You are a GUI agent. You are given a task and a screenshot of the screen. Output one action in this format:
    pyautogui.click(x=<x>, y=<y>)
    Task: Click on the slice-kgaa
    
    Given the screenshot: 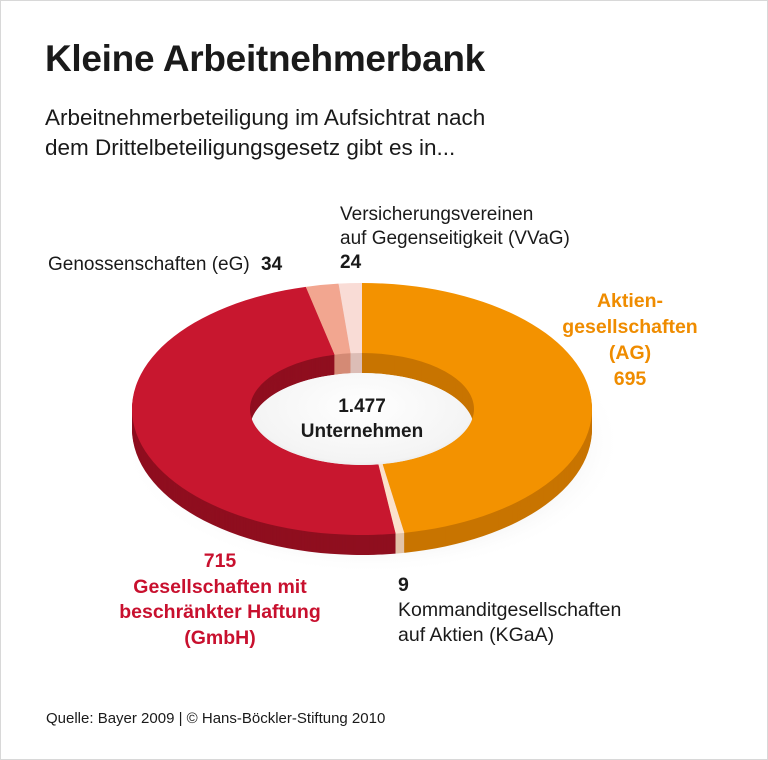 What is the action you would take?
    pyautogui.click(x=391, y=499)
    